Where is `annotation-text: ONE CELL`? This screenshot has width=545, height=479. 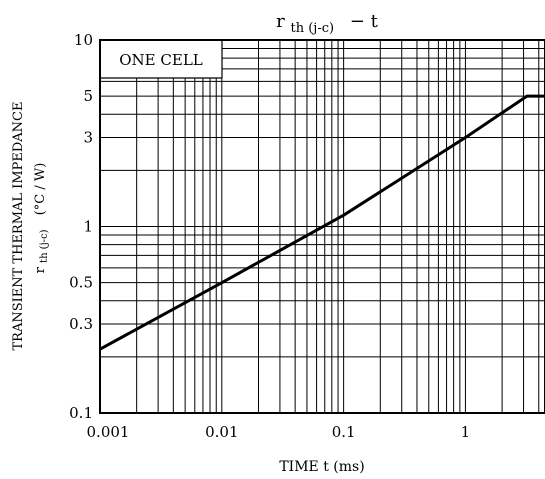 annotation-text: ONE CELL is located at coordinates (161, 60).